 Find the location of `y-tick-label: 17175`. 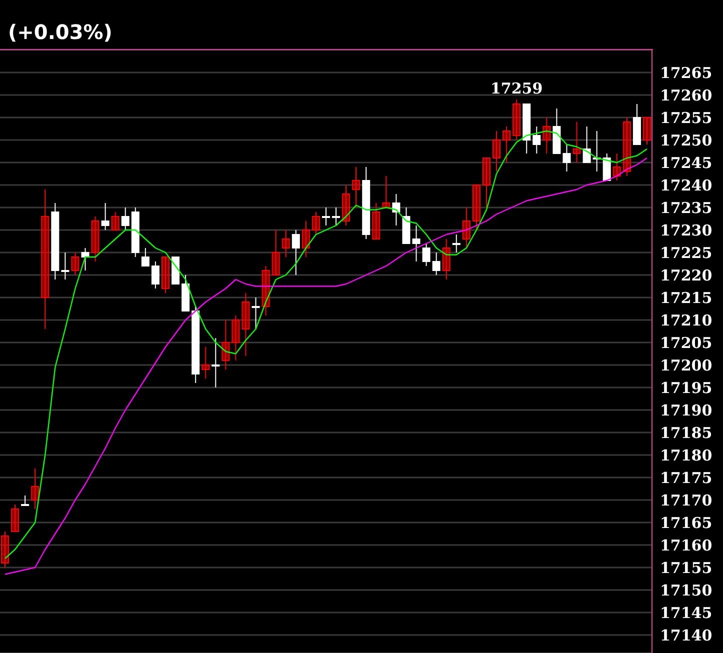

y-tick-label: 17175 is located at coordinates (686, 477).